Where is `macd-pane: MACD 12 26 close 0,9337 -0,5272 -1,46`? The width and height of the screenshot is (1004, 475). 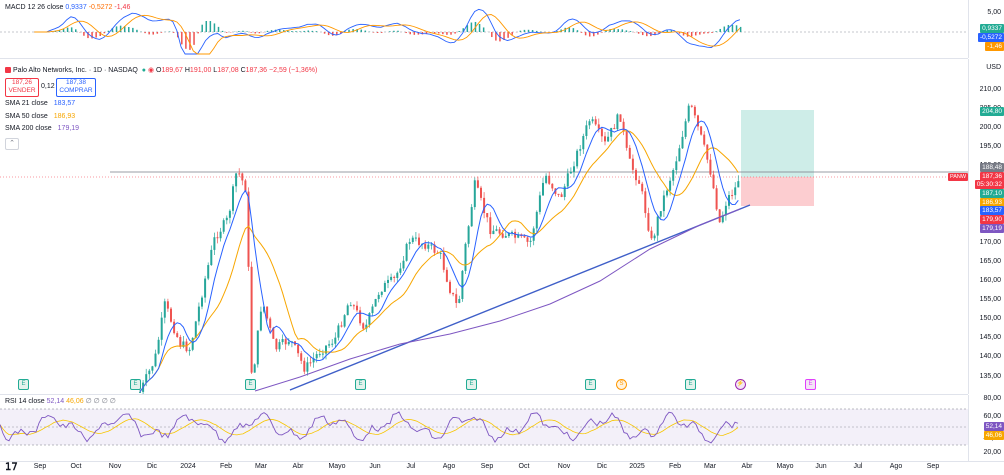 macd-pane: MACD 12 26 close 0,9337 -0,5272 -1,46 is located at coordinates (484, 29).